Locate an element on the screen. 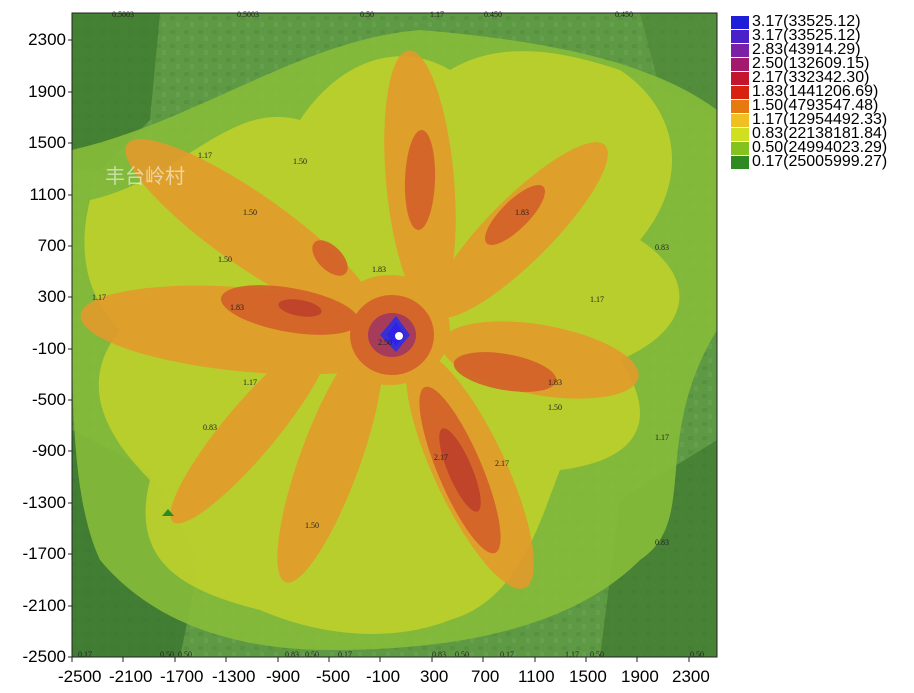  legend-label: 2.83(43914.29) is located at coordinates (806, 49).